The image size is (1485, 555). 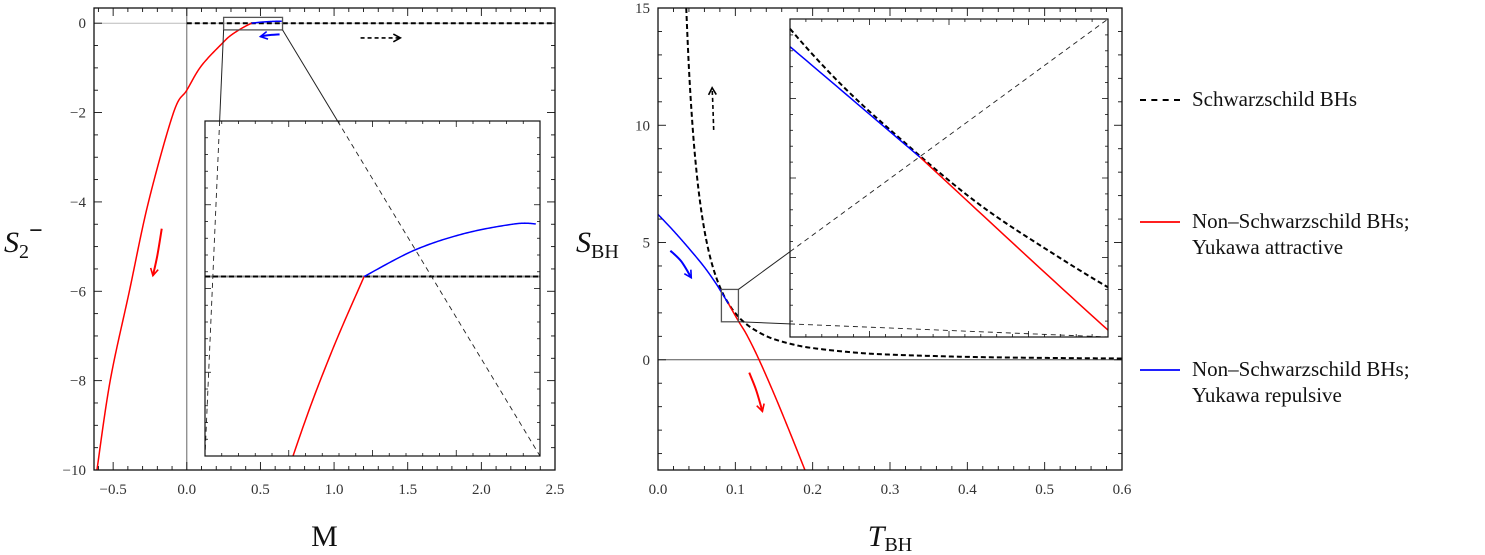 I want to click on x-tick-label: 0.6, so click(x=1122, y=490).